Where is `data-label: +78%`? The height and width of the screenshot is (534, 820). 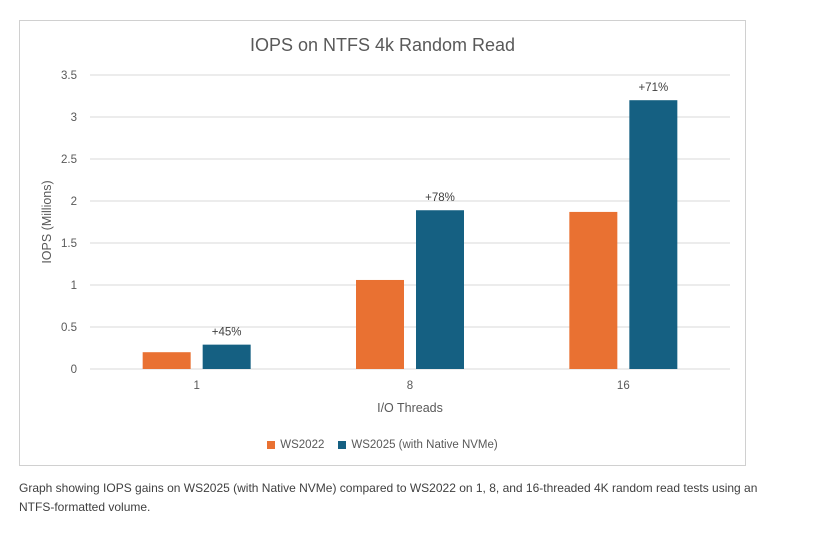 data-label: +78% is located at coordinates (440, 198).